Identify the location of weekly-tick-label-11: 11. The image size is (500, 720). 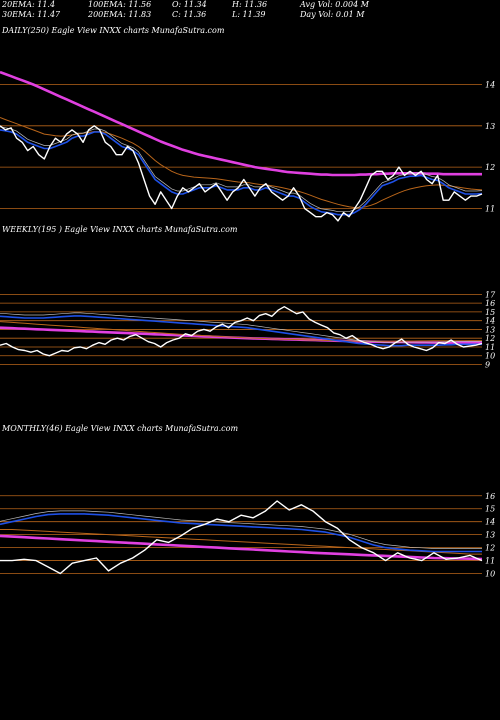
(490, 347).